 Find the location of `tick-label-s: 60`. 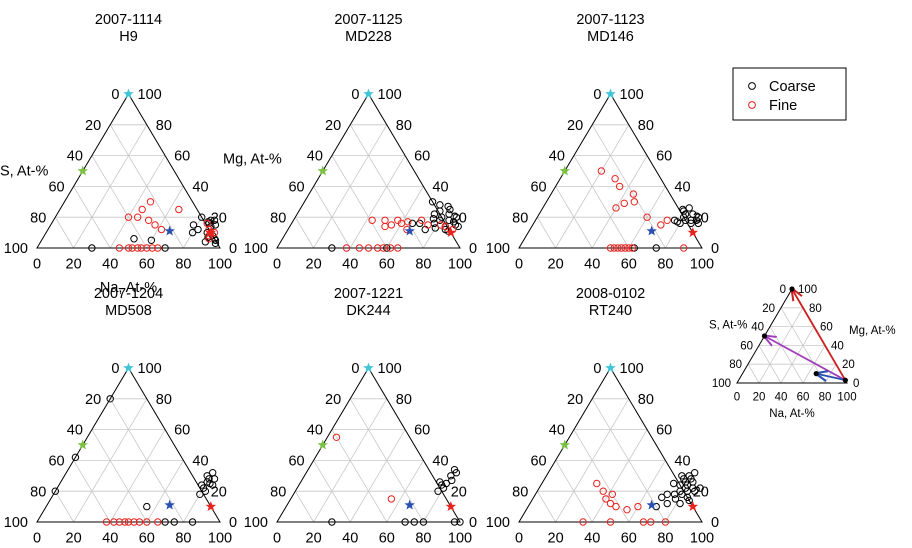

tick-label-s: 60 is located at coordinates (56, 461).